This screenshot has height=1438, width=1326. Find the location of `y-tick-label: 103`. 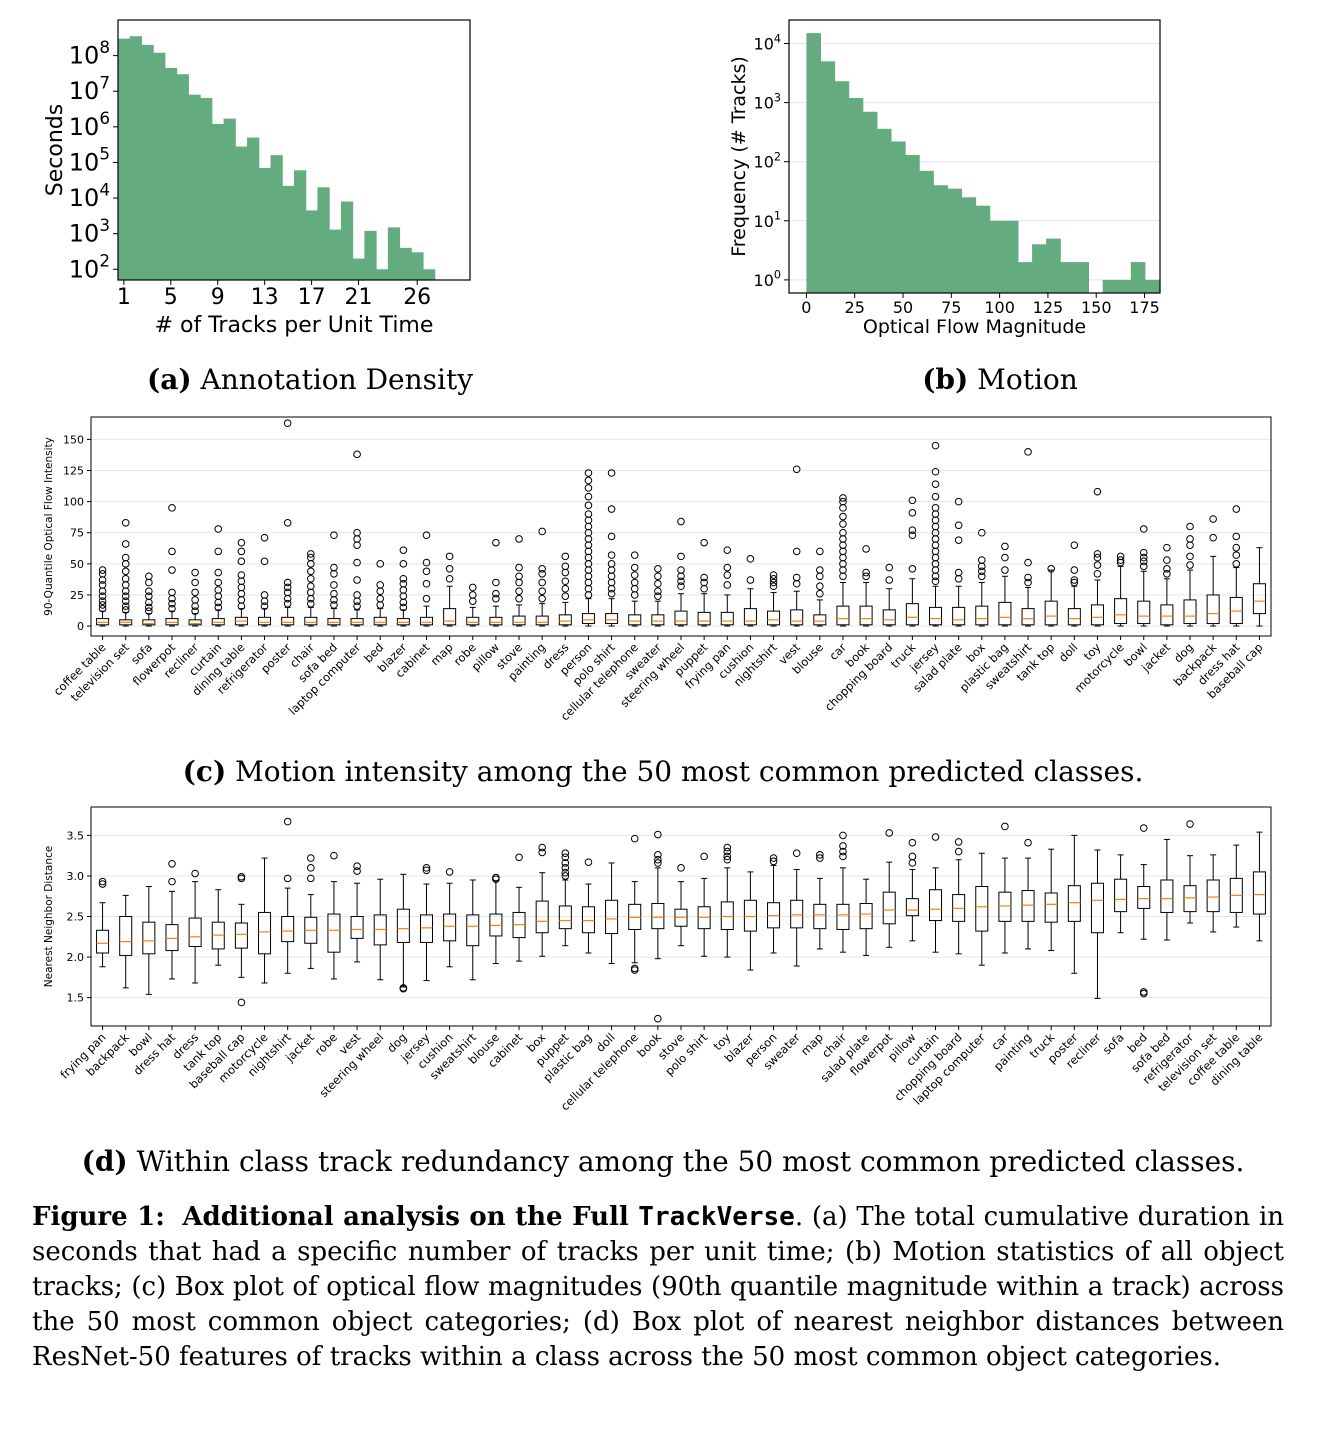

y-tick-label: 103 is located at coordinates (89, 231).